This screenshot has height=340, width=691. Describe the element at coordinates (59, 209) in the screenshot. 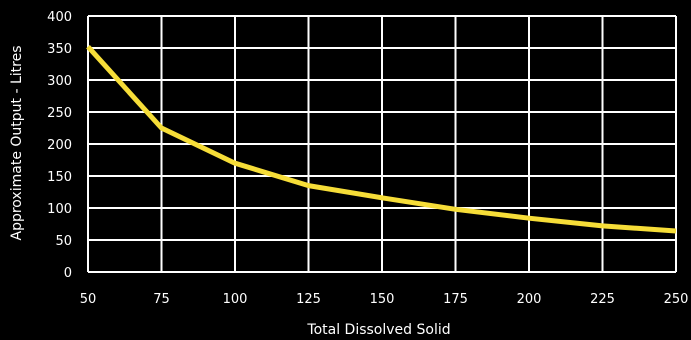

I see `y-tick-label: 100` at that location.